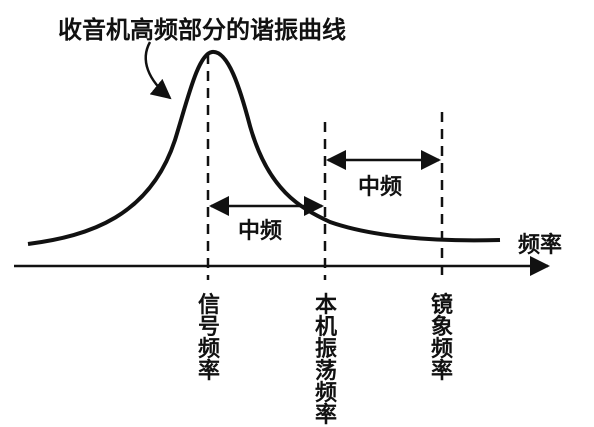 This screenshot has height=427, width=594. What do you see at coordinates (202, 30) in the screenshot?
I see `diagram-title: 收音机高频部分的谐振曲线` at bounding box center [202, 30].